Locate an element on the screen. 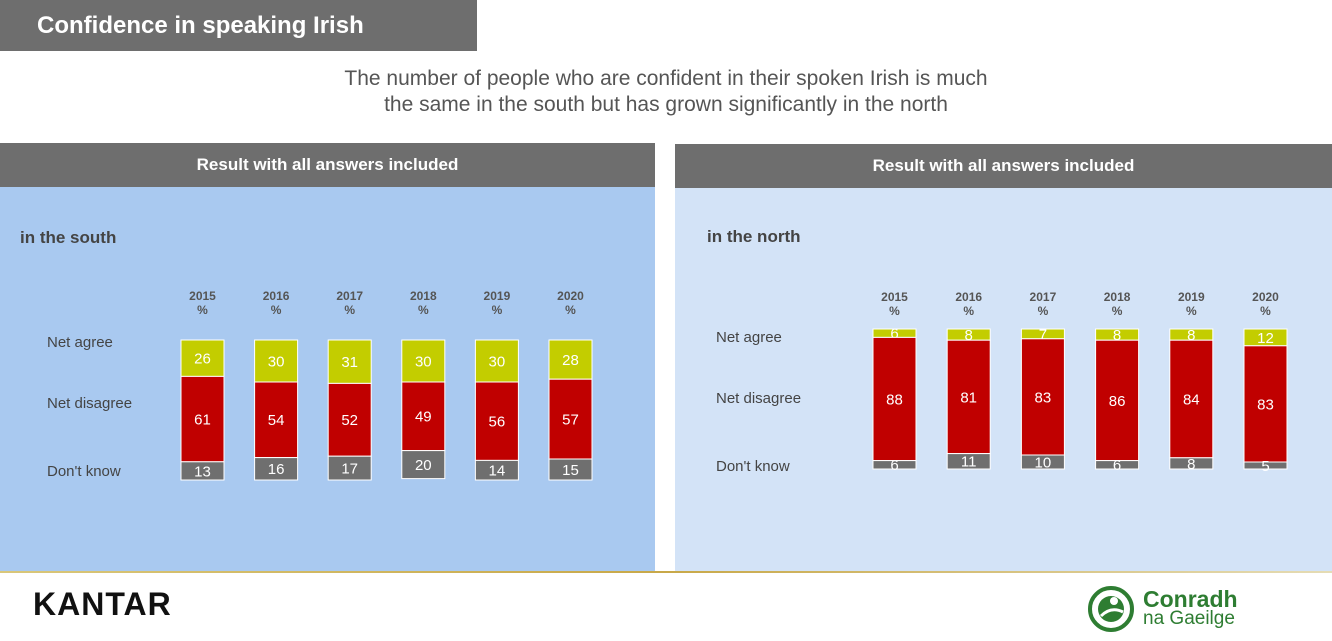 The height and width of the screenshot is (641, 1332). conradh-emblem-icon is located at coordinates (1111, 609).